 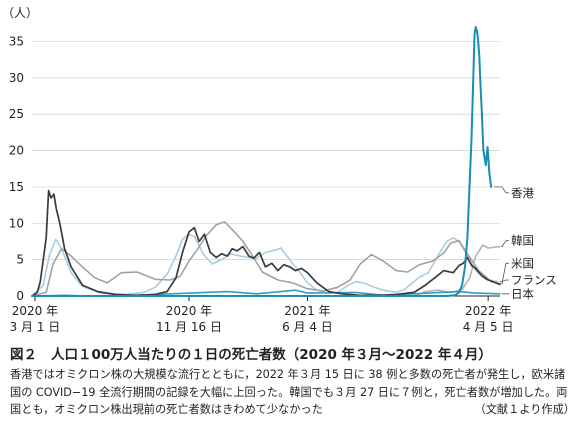 What do you see at coordinates (189, 327) in the screenshot?
I see `x-tick-date: 11 月 16 日` at bounding box center [189, 327].